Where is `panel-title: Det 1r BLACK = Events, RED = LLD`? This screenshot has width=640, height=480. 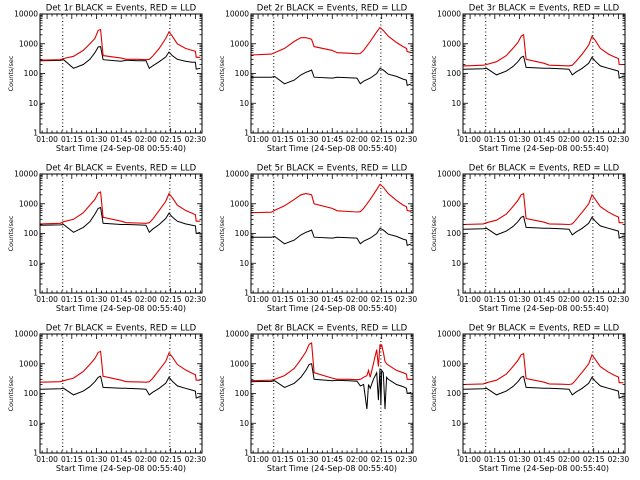 panel-title: Det 1r BLACK = Events, RED = LLD is located at coordinates (121, 9).